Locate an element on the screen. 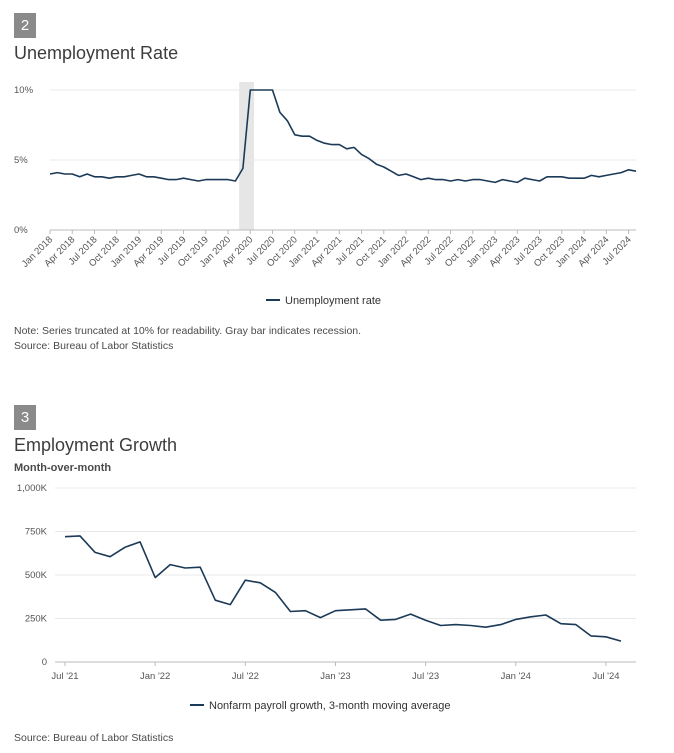 The width and height of the screenshot is (674, 753). chart-number-badge: 2 is located at coordinates (25, 25).